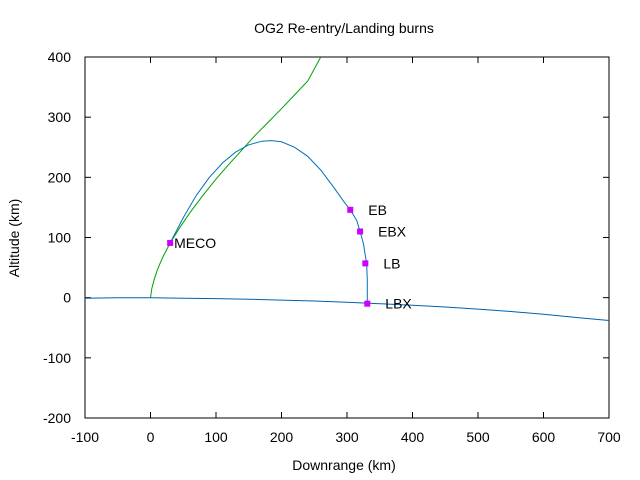  Describe the element at coordinates (57, 358) in the screenshot. I see `y-tick-label: -100` at that location.